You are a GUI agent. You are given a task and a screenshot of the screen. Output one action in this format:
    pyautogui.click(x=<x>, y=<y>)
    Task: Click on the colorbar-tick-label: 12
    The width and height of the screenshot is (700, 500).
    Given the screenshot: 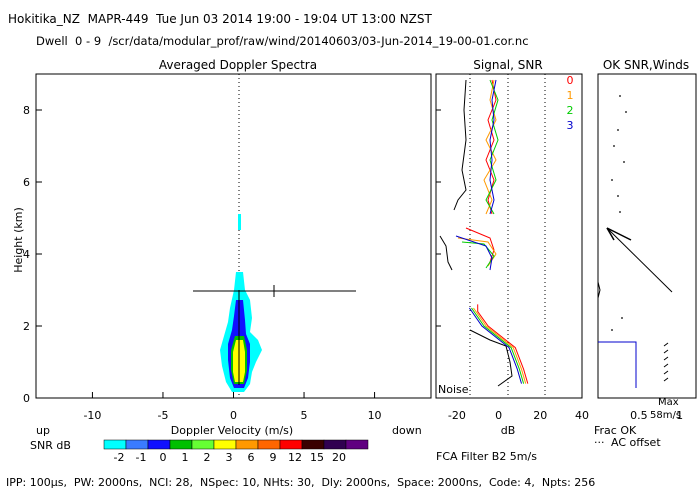 What is the action you would take?
    pyautogui.click(x=295, y=457)
    